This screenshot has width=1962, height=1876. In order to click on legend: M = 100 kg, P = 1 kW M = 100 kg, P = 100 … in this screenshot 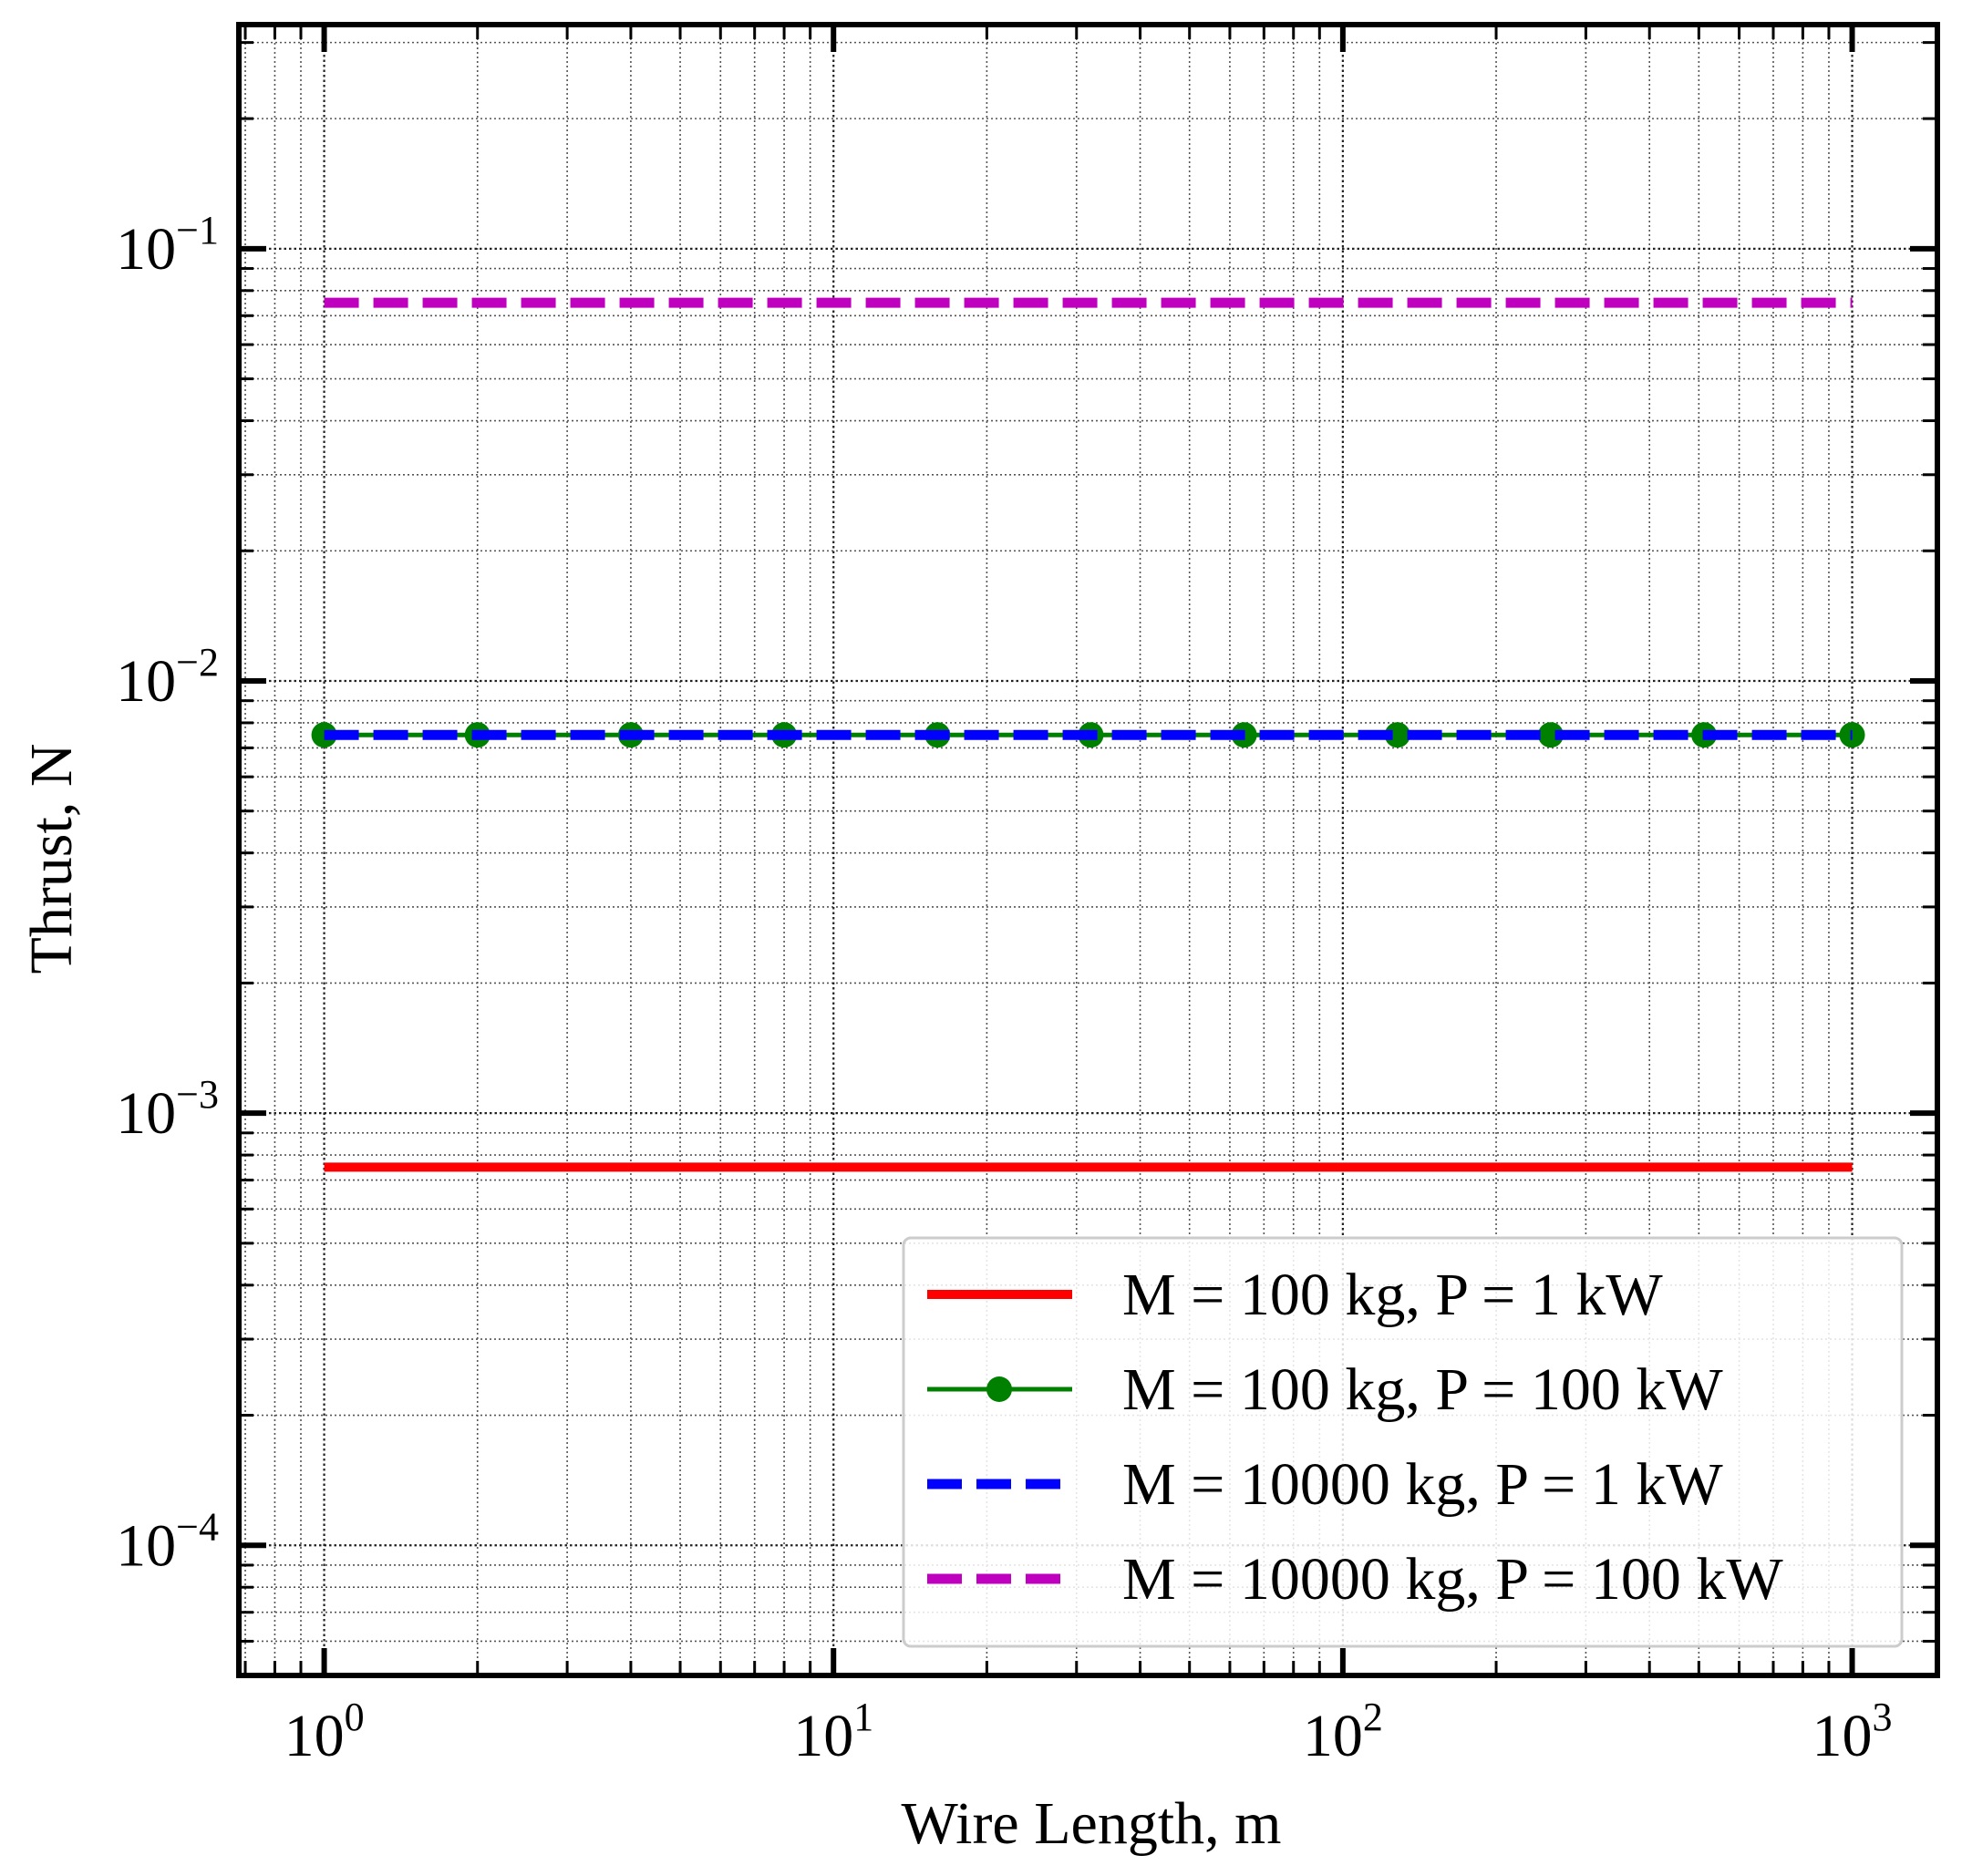, I will do `click(1403, 1442)`.